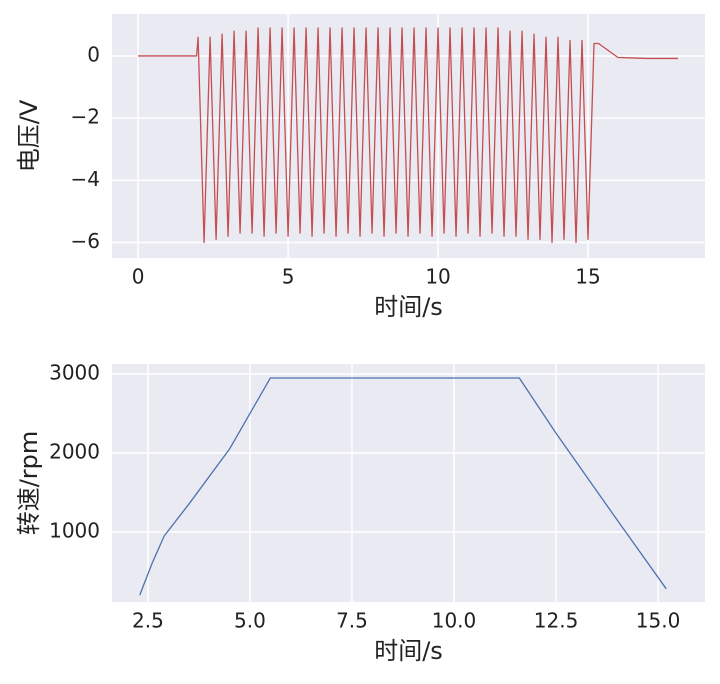 The width and height of the screenshot is (720, 684). I want to click on x-tick-label: 15.0, so click(658, 621).